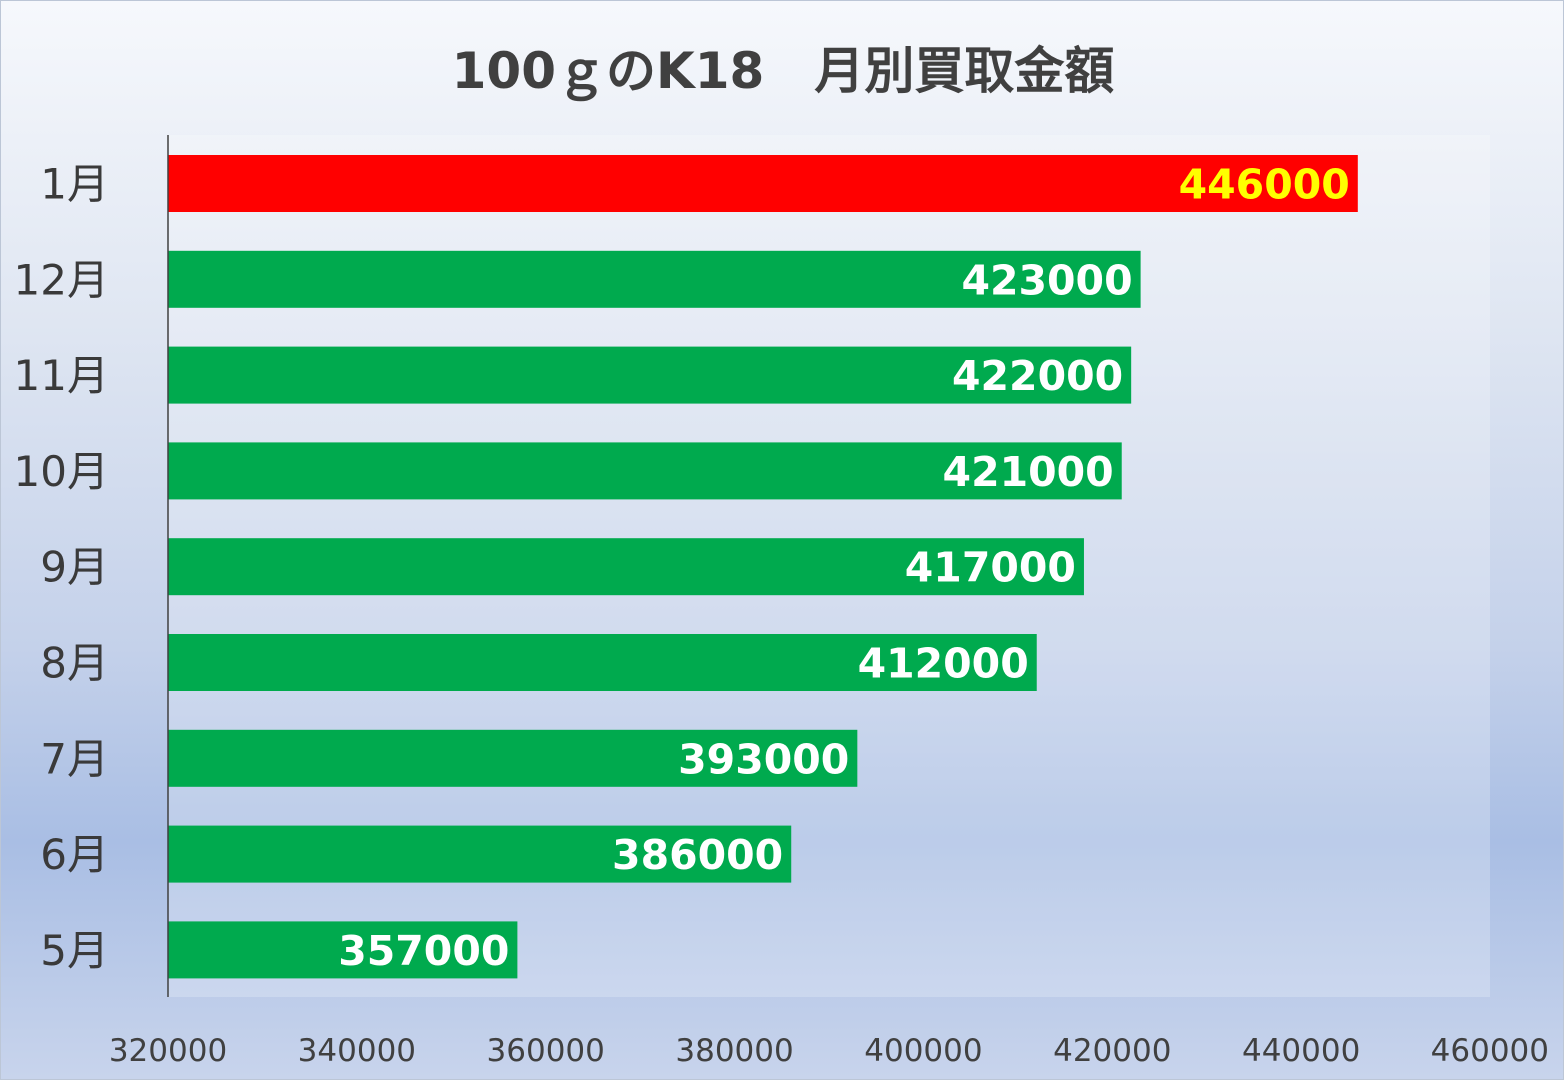  Describe the element at coordinates (74, 950) in the screenshot. I see `category-label: 5月` at that location.